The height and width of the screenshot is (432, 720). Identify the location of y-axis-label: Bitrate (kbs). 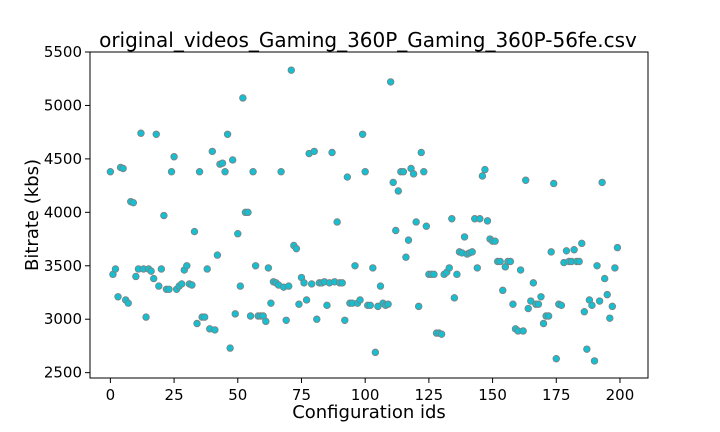
(32, 215).